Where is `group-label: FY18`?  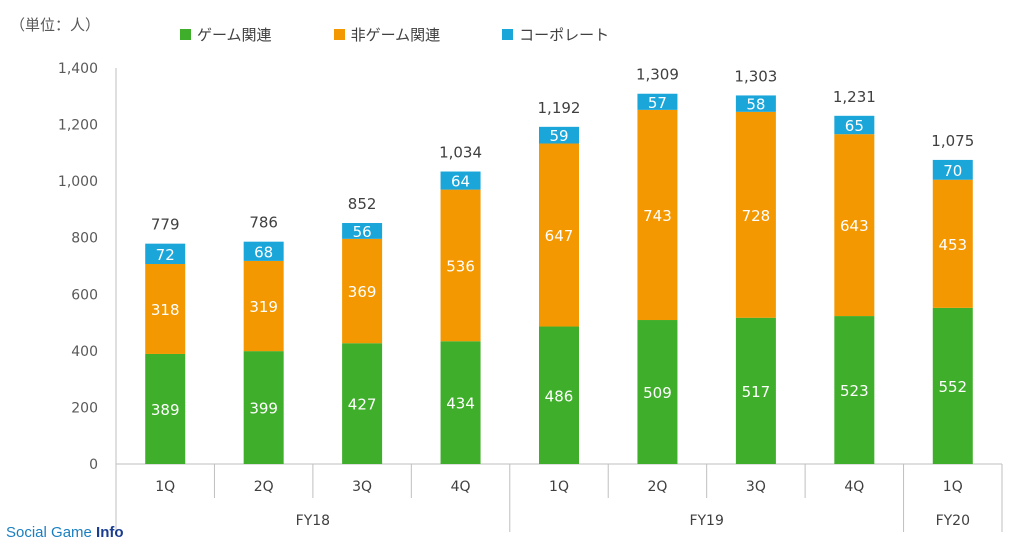 group-label: FY18 is located at coordinates (313, 521).